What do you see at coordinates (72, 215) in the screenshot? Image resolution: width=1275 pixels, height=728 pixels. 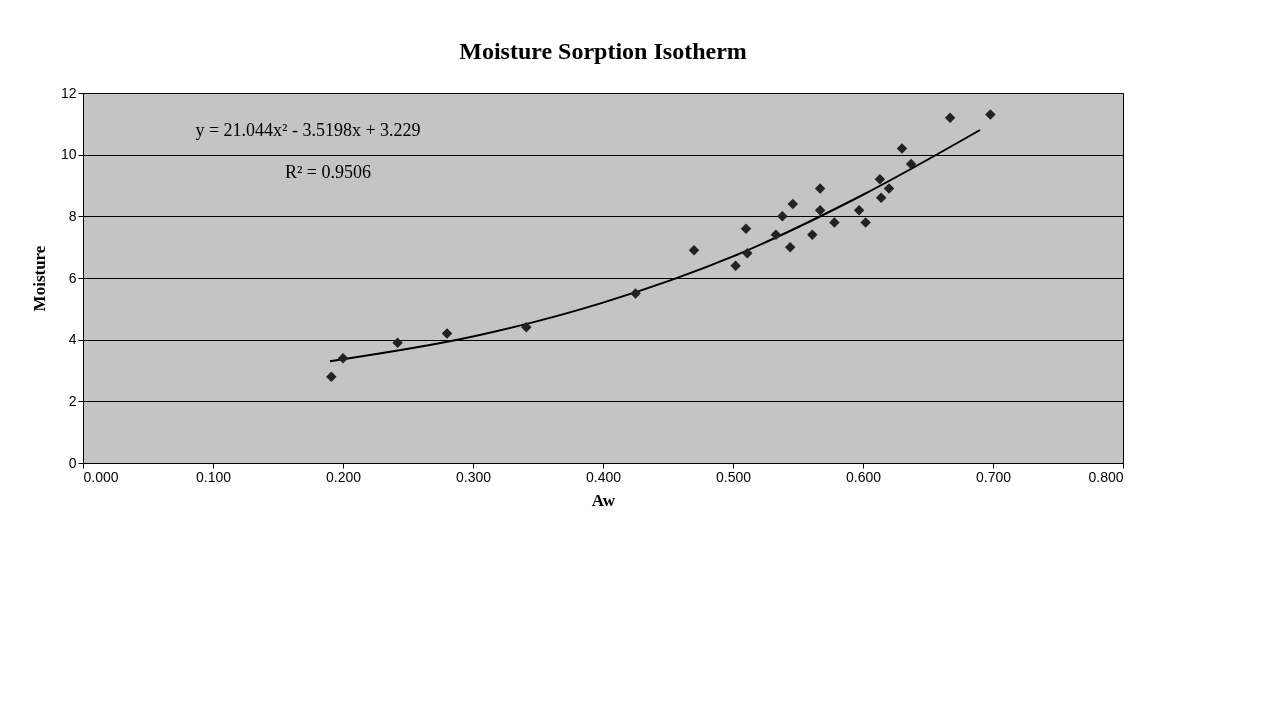 I see `y-tick-label: 8` at bounding box center [72, 215].